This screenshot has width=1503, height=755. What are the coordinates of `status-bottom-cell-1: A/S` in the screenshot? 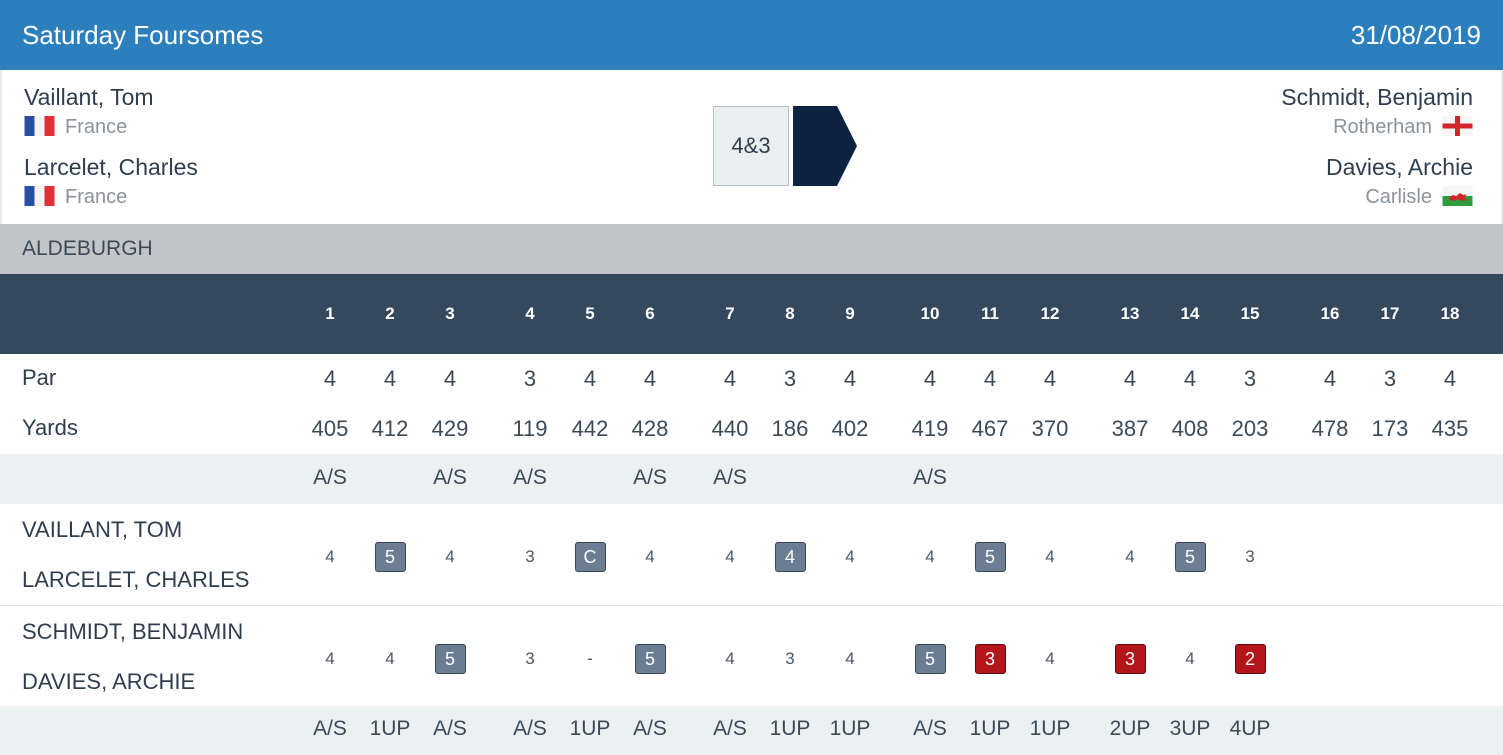 It's located at (330, 728).